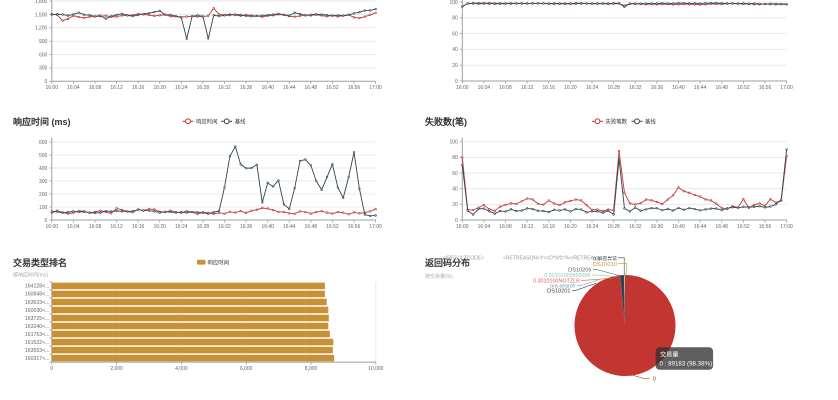 The height and width of the screenshot is (400, 838). What do you see at coordinates (246, 369) in the screenshot?
I see `svg-text: 6,000` at bounding box center [246, 369].